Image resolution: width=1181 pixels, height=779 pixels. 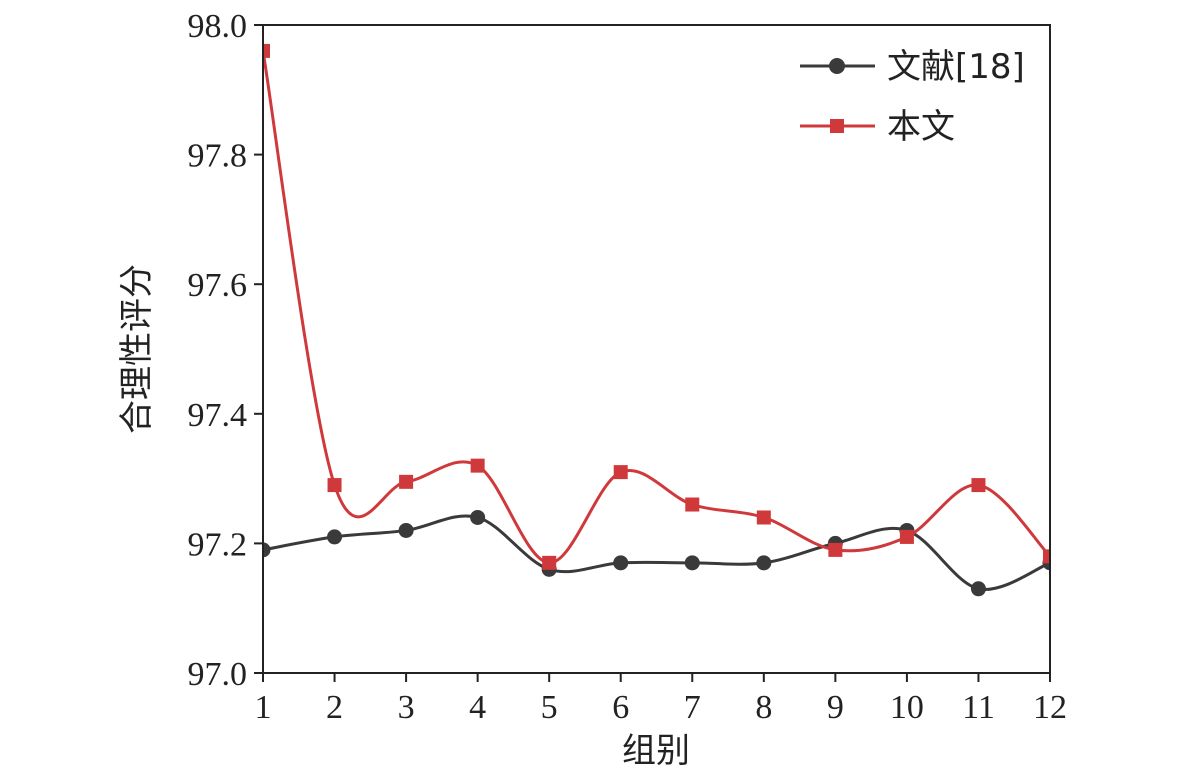 I want to click on x-tick-label: 12, so click(x=1050, y=707).